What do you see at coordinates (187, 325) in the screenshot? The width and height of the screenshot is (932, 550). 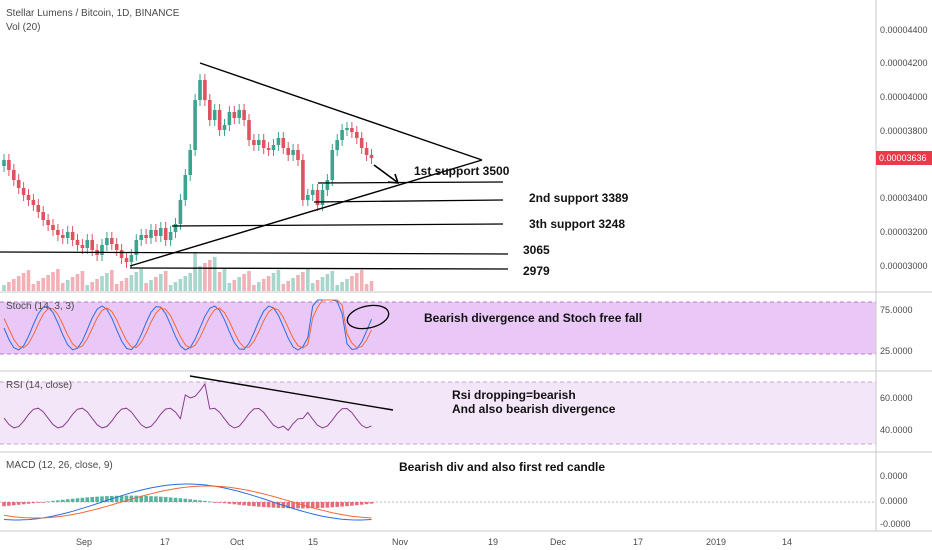 I see `stoch-lines` at bounding box center [187, 325].